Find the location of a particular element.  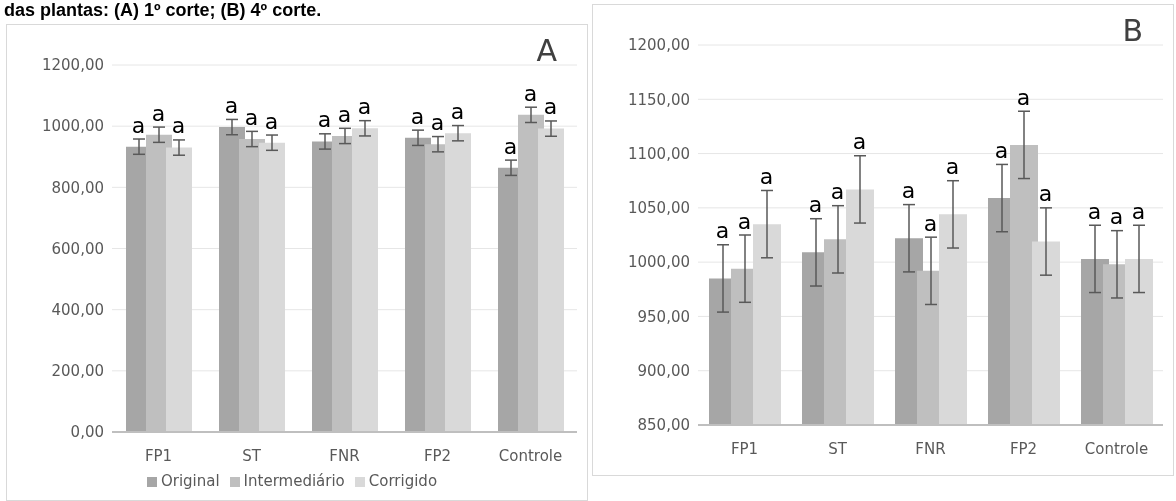

y-tick-label: 0,00 is located at coordinates (87, 432).